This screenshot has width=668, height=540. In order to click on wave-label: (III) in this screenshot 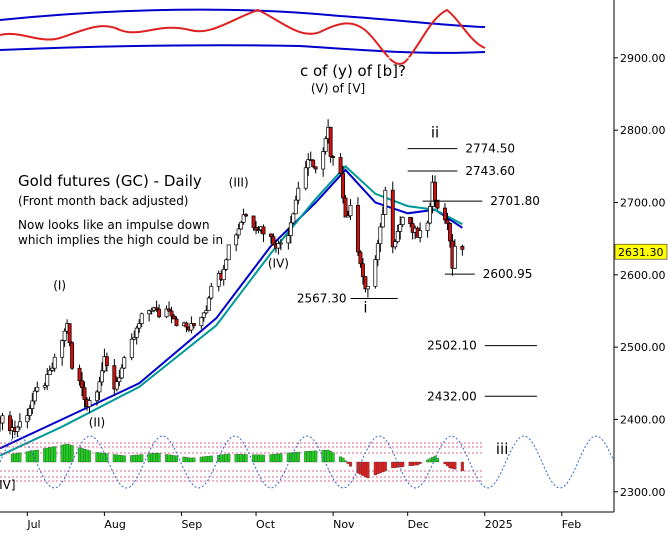, I will do `click(239, 183)`.